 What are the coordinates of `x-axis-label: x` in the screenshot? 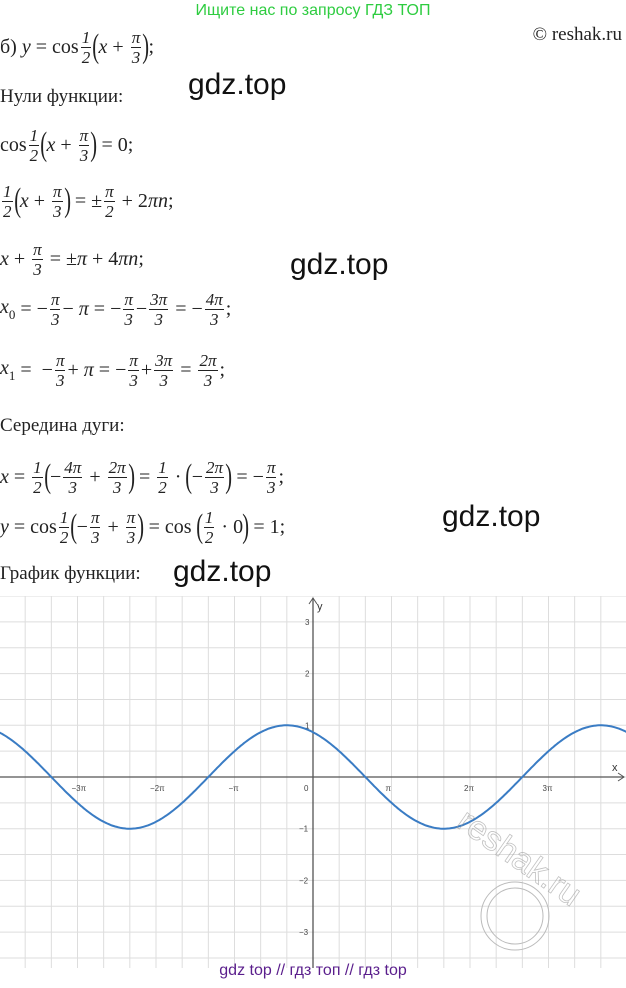 It's located at (615, 768).